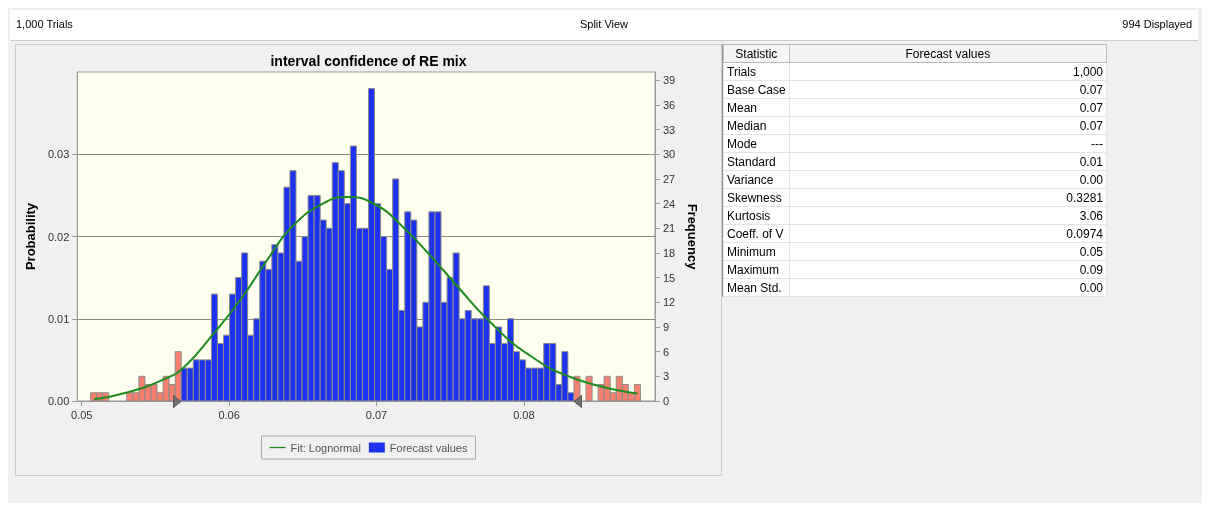  What do you see at coordinates (368, 61) in the screenshot?
I see `chart-title: interval confidence of RE mix` at bounding box center [368, 61].